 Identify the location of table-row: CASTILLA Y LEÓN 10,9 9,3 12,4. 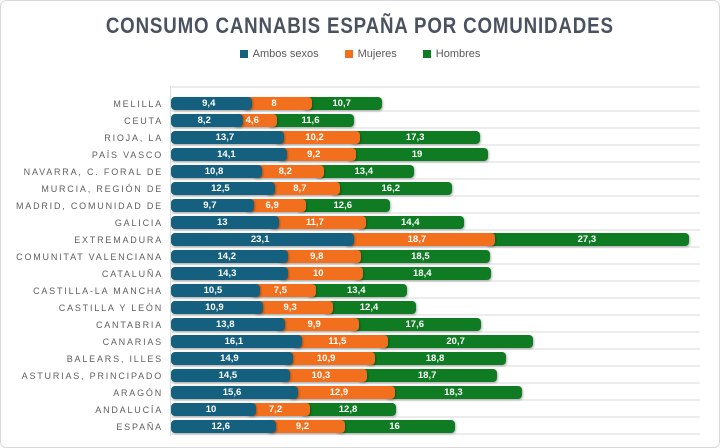
(360, 308).